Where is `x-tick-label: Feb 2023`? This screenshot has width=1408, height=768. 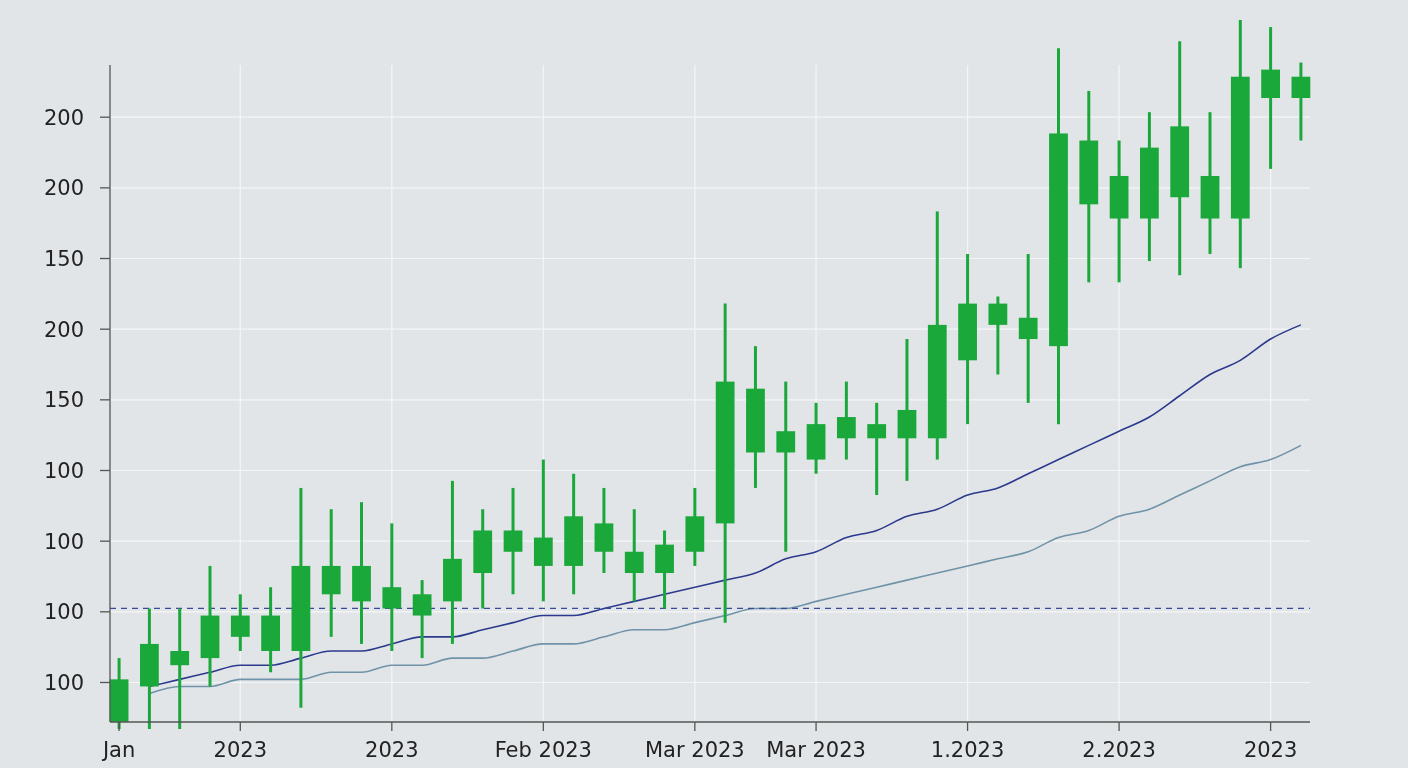 x-tick-label: Feb 2023 is located at coordinates (543, 750).